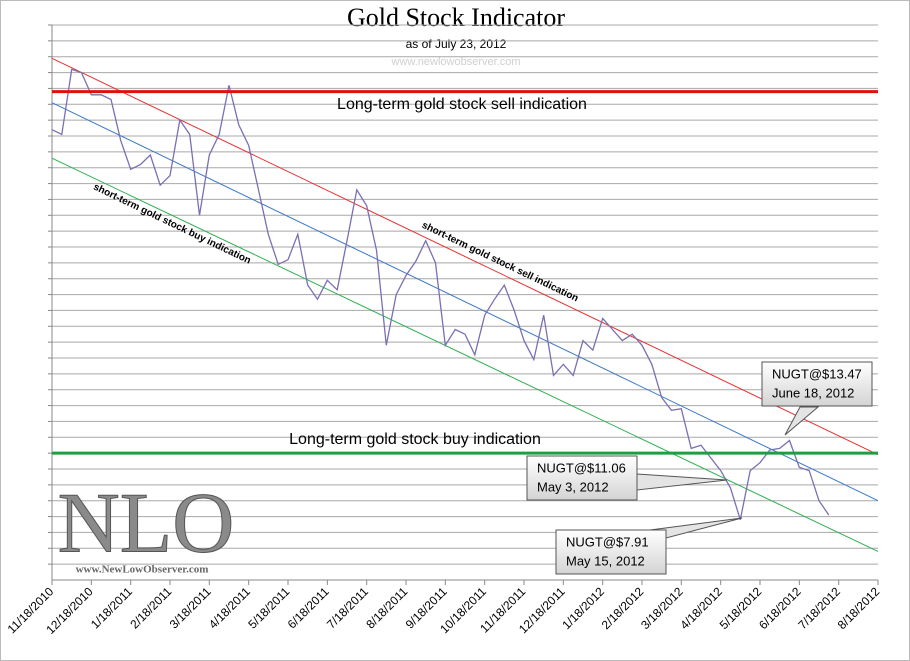 The width and height of the screenshot is (910, 661). Describe the element at coordinates (456, 44) in the screenshot. I see `chart-subtitle: as of July 23, 2012` at that location.